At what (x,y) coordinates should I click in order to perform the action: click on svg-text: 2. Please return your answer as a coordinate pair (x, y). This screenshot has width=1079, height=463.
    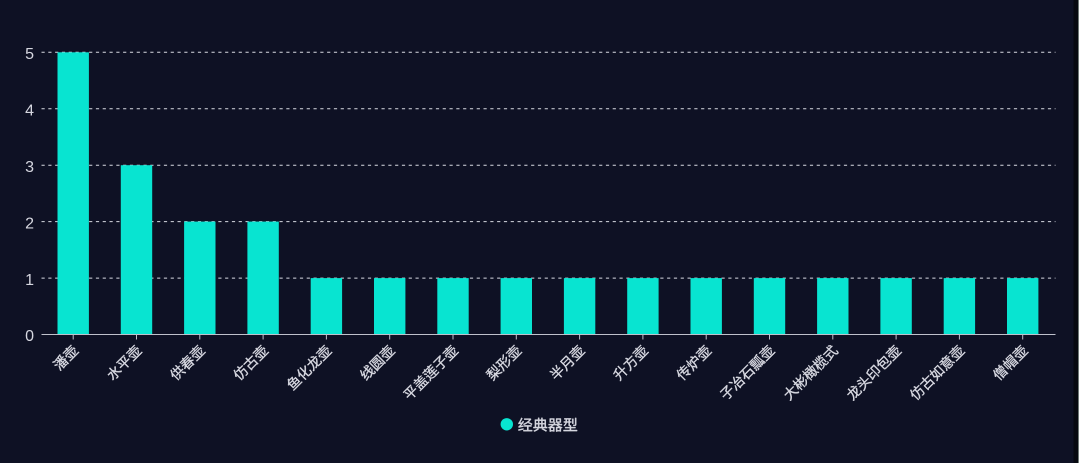
    Looking at the image, I should click on (29, 223).